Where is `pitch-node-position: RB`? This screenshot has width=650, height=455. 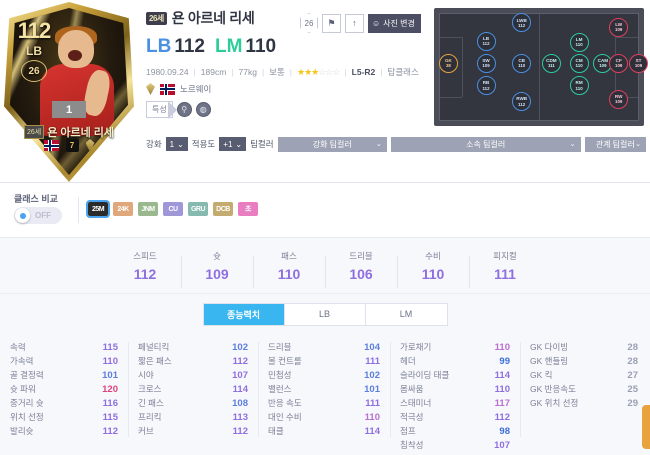 pitch-node-position: RB is located at coordinates (486, 83).